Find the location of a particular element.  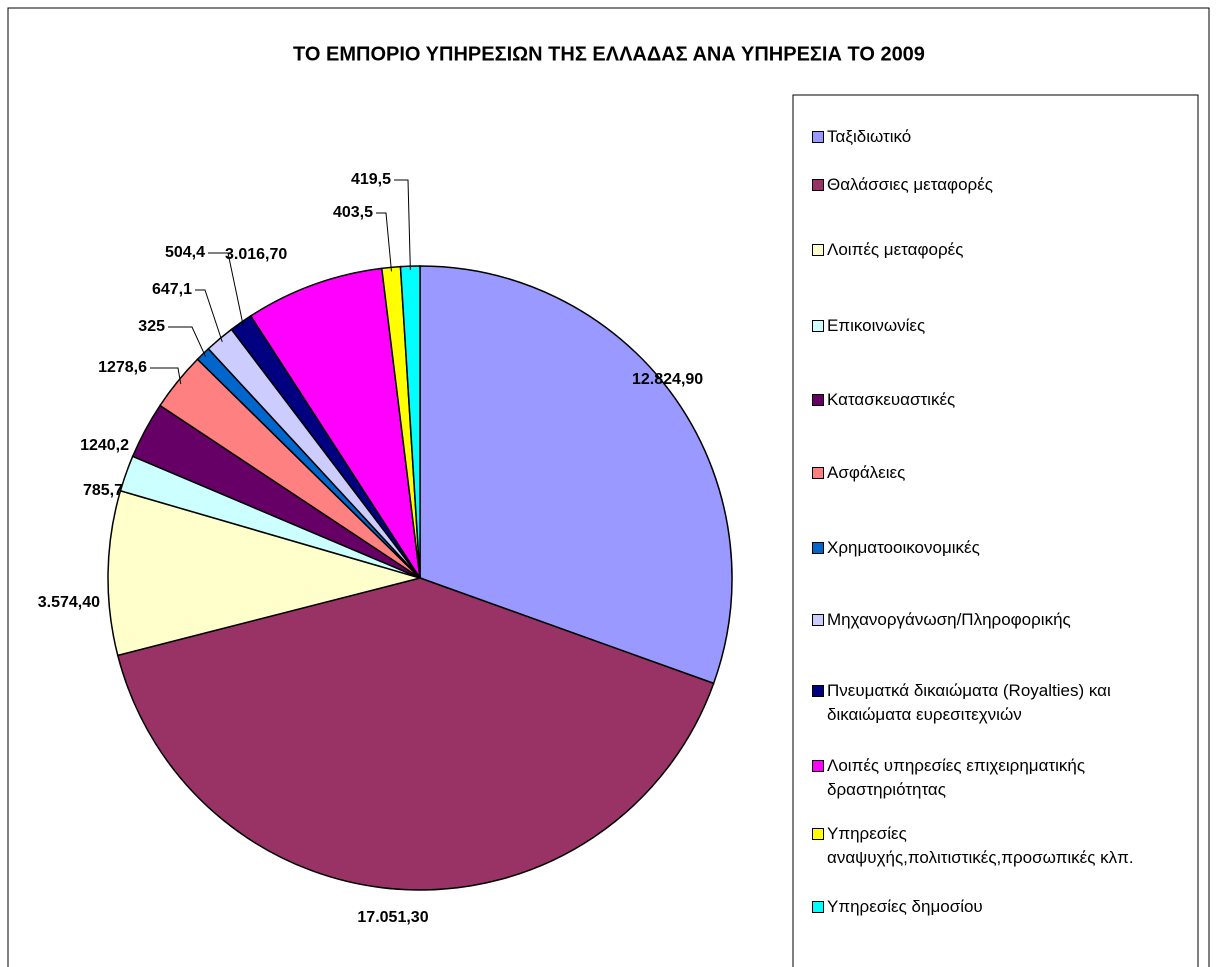

data-label: 3.574,40 is located at coordinates (69, 602).